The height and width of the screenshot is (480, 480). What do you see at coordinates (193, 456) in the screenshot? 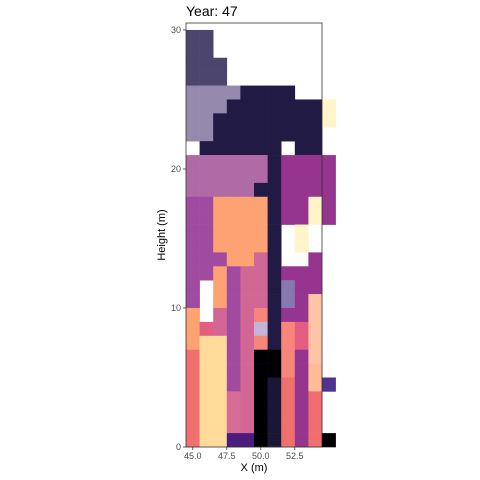
I see `x-tick-label: 45.0` at bounding box center [193, 456].